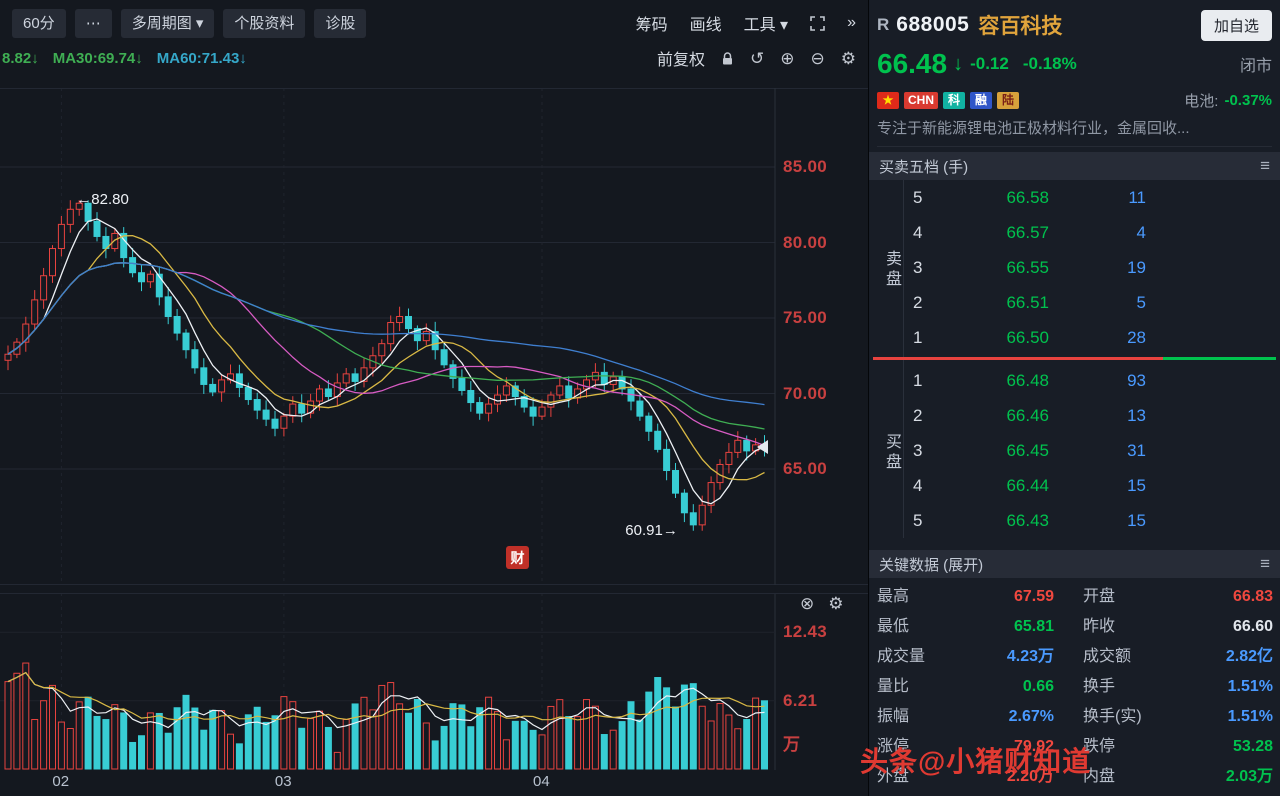  Describe the element at coordinates (1074, 564) in the screenshot. I see `key-data-header: 关键数据 (展开) ≡` at that location.